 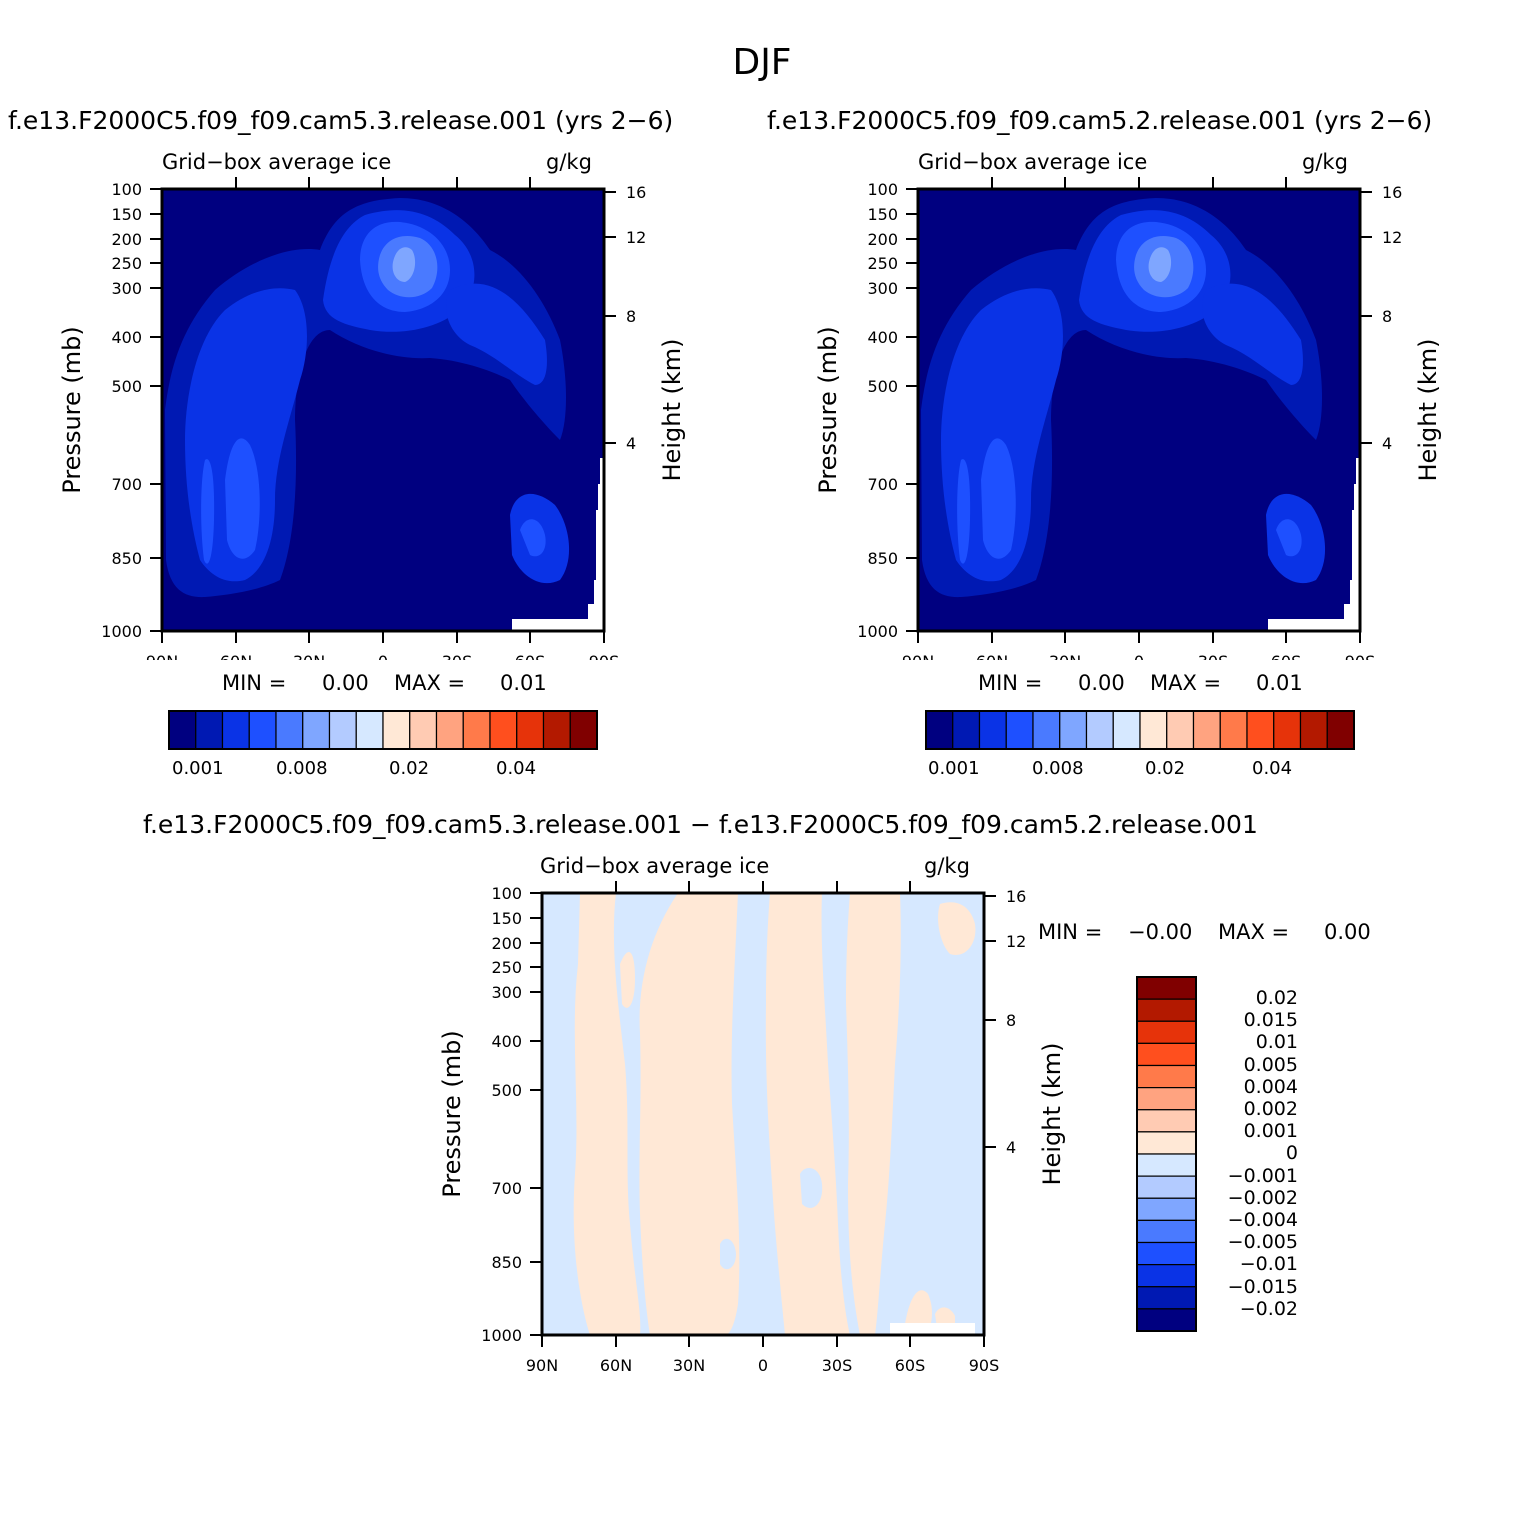 I want to click on panel2-ylabel-right: Height (km), so click(x=1428, y=410).